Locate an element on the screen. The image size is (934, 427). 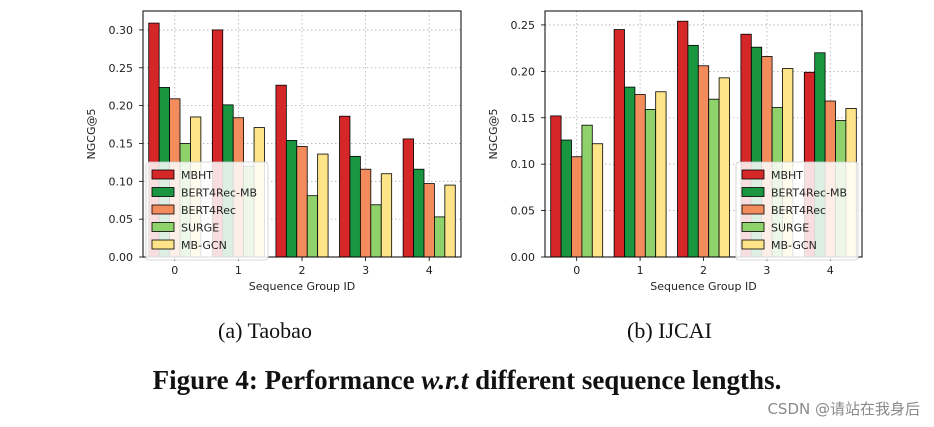
caption-italic: w.r.t is located at coordinates (445, 380).